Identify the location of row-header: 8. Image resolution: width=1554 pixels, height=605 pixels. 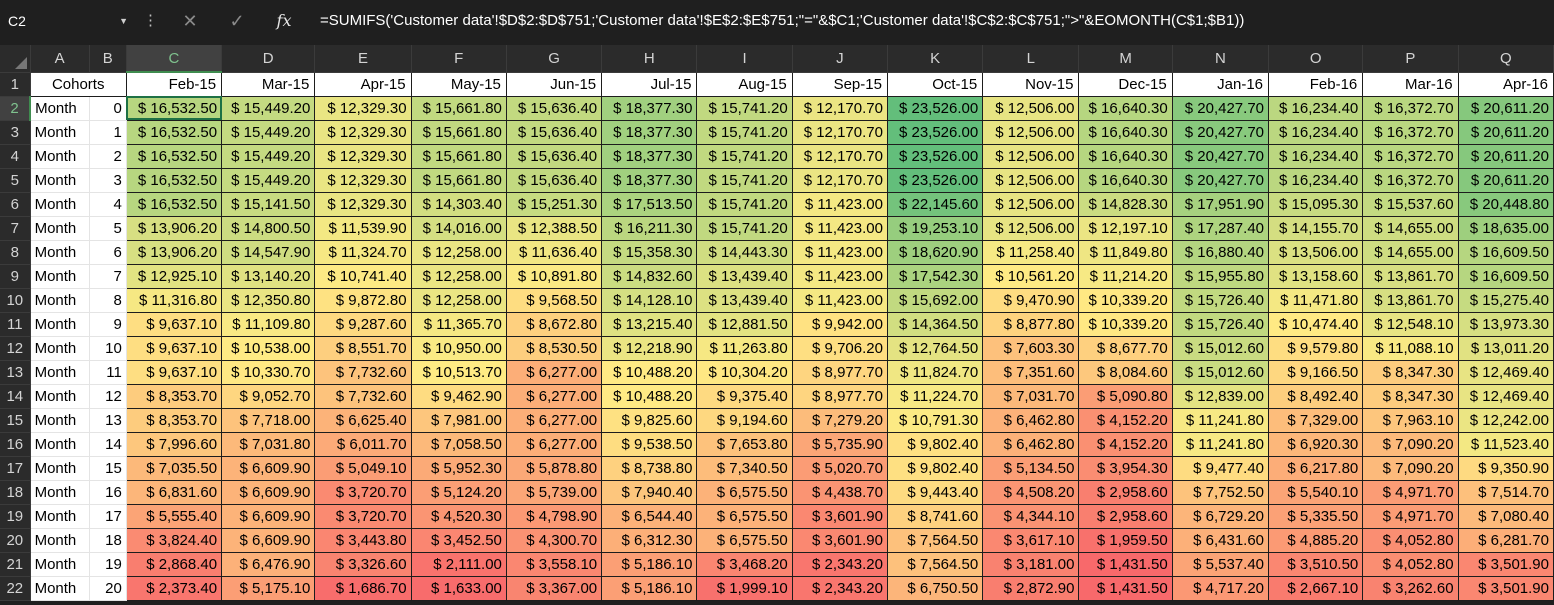
(15, 252).